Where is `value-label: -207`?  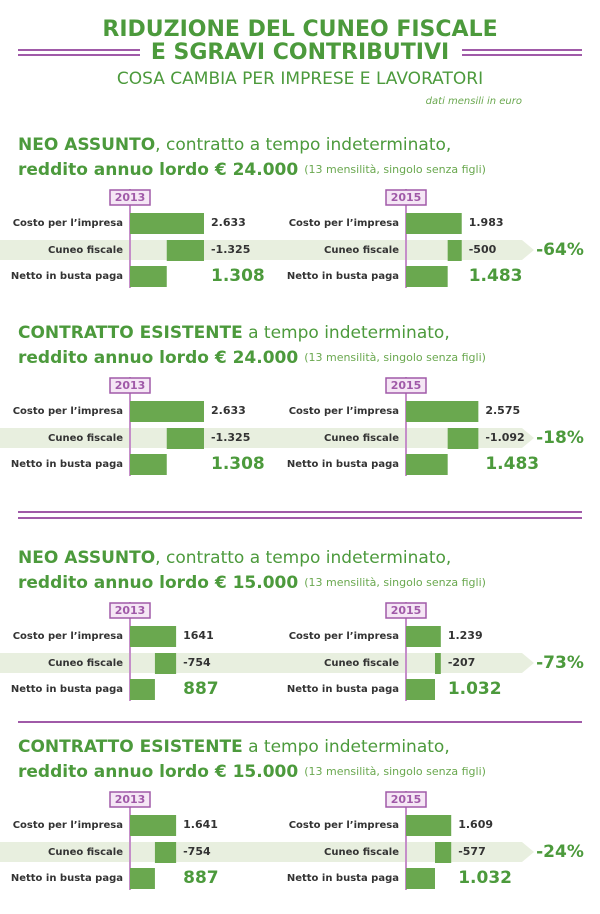
value-label: -207 is located at coordinates (462, 662).